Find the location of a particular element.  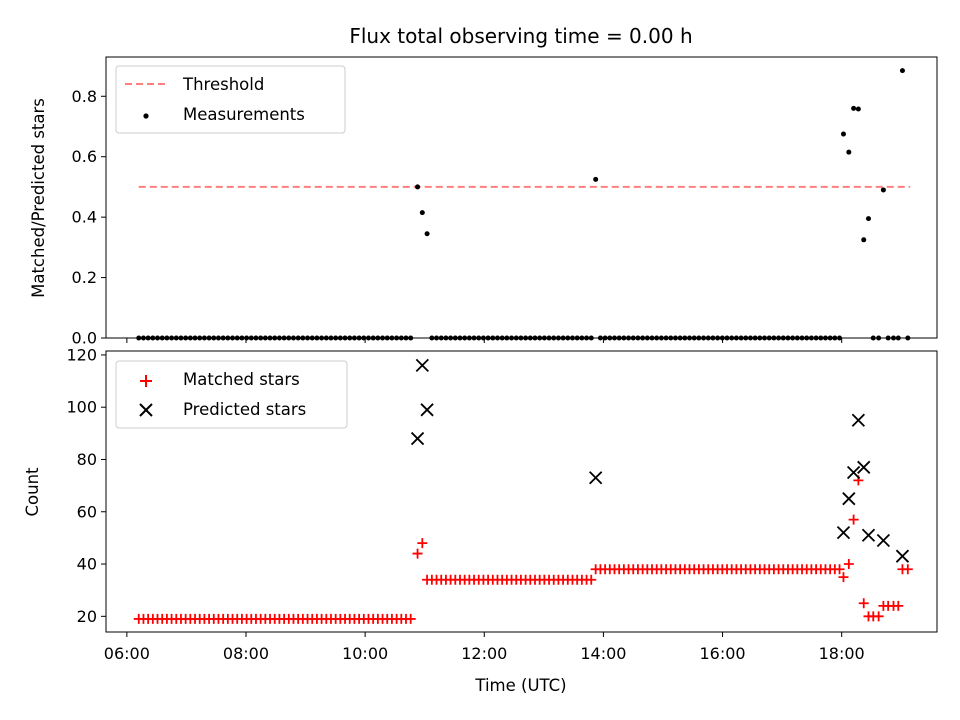

x-tick-label: 08:00 is located at coordinates (246, 653).